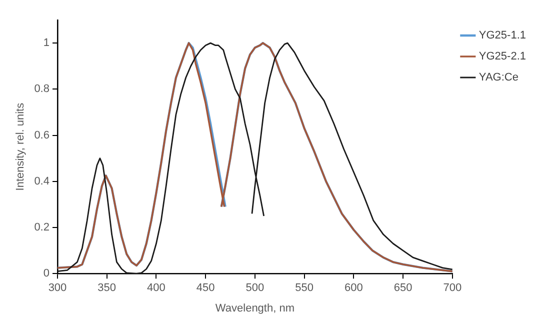  Describe the element at coordinates (42, 135) in the screenshot. I see `y-tick-label: 0.6` at that location.